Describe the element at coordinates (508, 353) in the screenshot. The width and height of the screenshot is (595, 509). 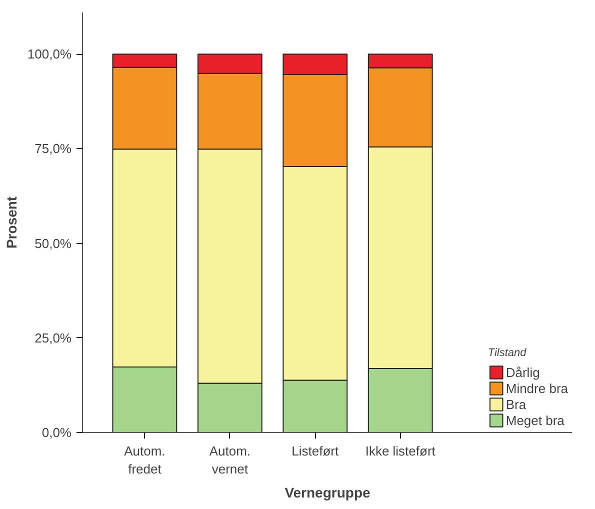
I see `legend-title: Tilstand` at that location.